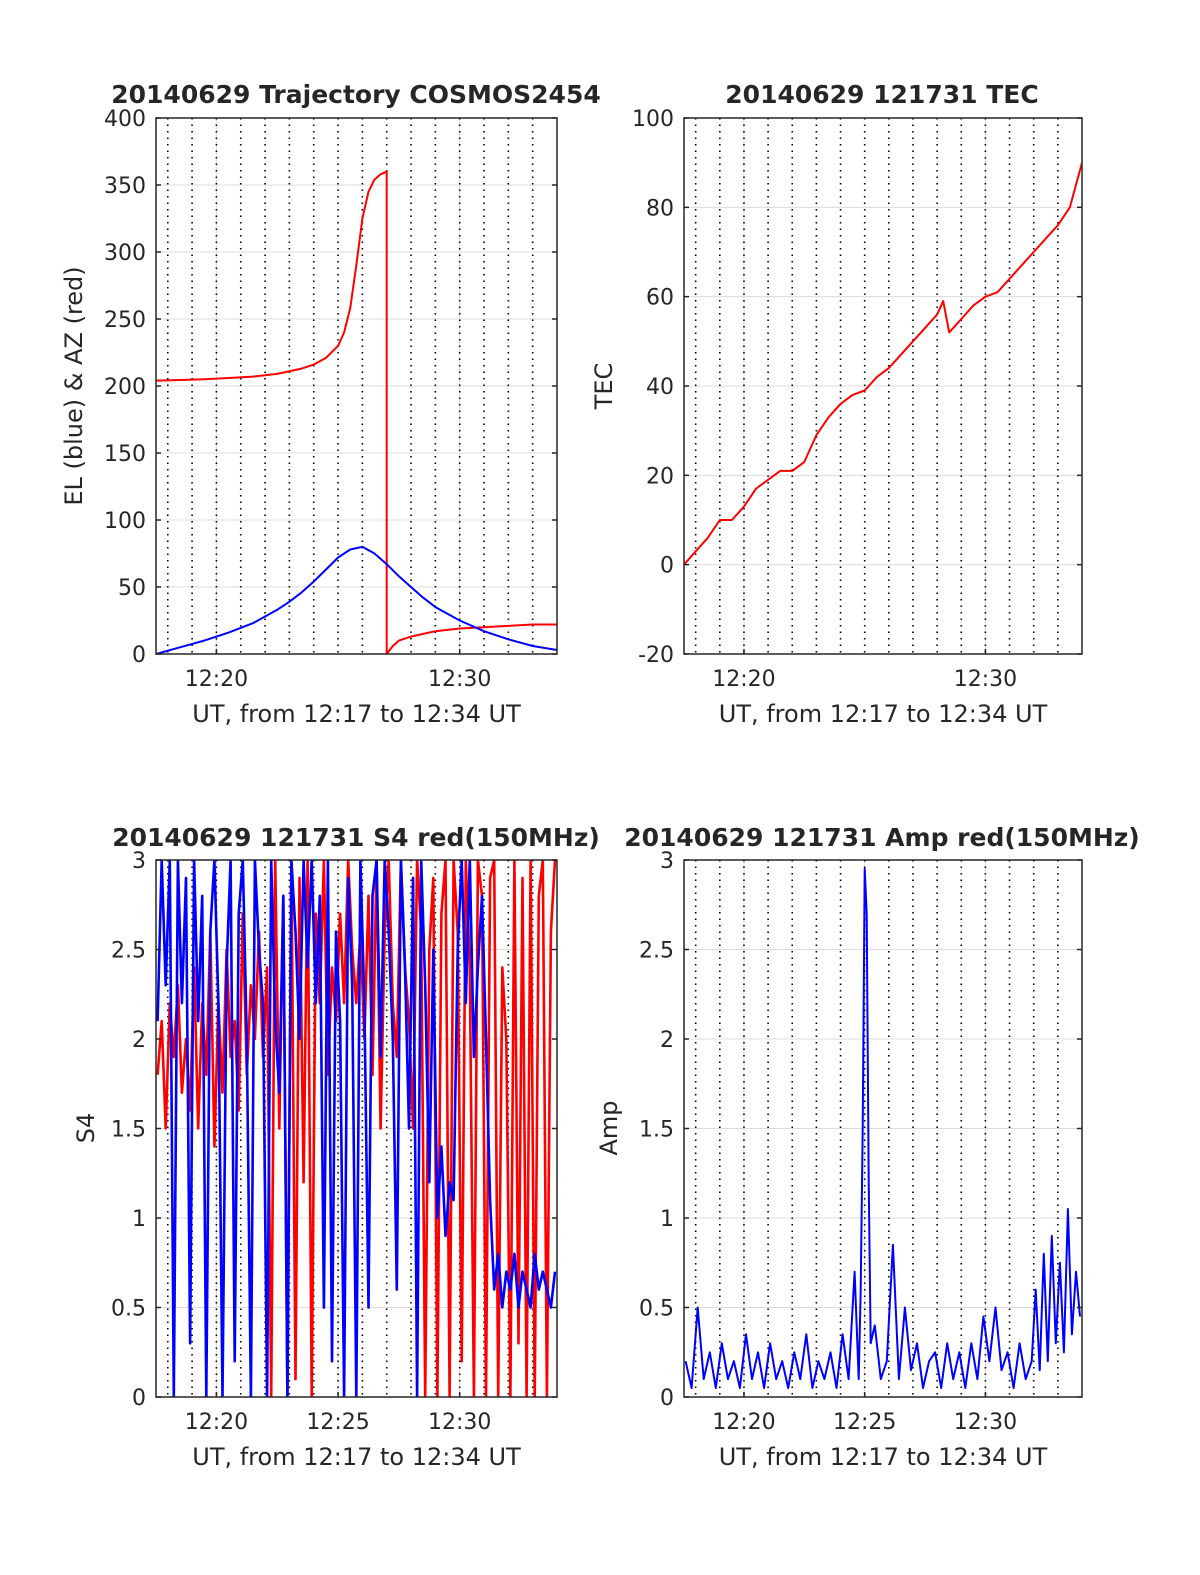 The height and width of the screenshot is (1575, 1200). What do you see at coordinates (660, 476) in the screenshot?
I see `y-tick-label: 20` at bounding box center [660, 476].